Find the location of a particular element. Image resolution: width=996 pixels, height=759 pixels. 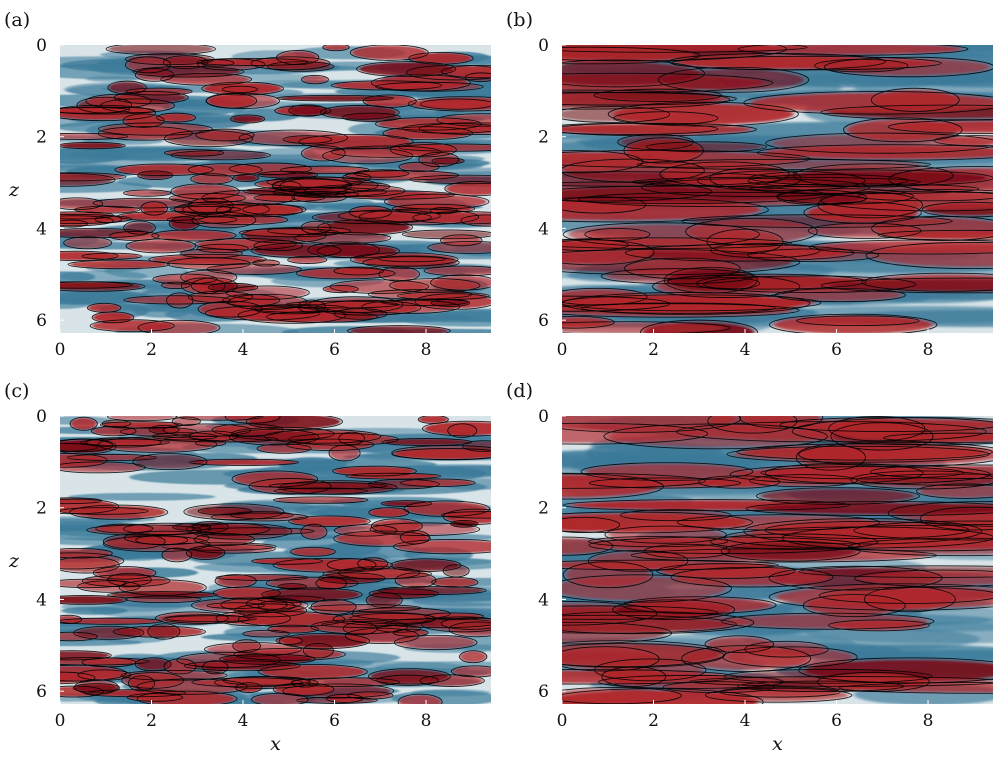

x-tick-label: 0 is located at coordinates (562, 721).